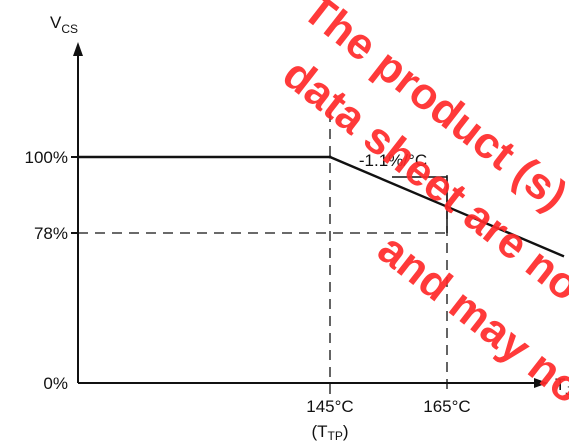 This screenshot has width=569, height=445. What do you see at coordinates (51, 233) in the screenshot?
I see `y-tick-label-78: 78%` at bounding box center [51, 233].